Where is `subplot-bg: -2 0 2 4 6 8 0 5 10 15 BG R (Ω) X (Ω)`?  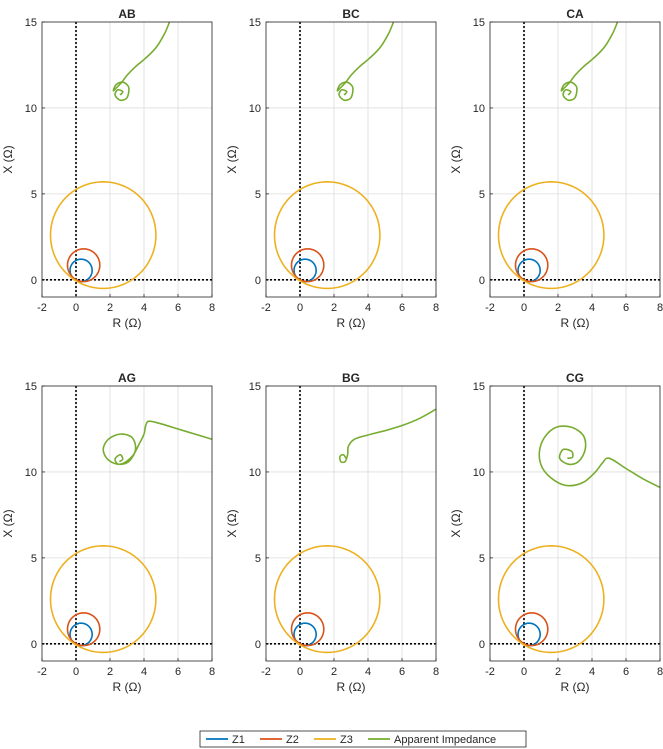 subplot-bg: -2 0 2 4 6 8 0 5 10 15 BG R (Ω) X (Ω) is located at coordinates (332, 532).